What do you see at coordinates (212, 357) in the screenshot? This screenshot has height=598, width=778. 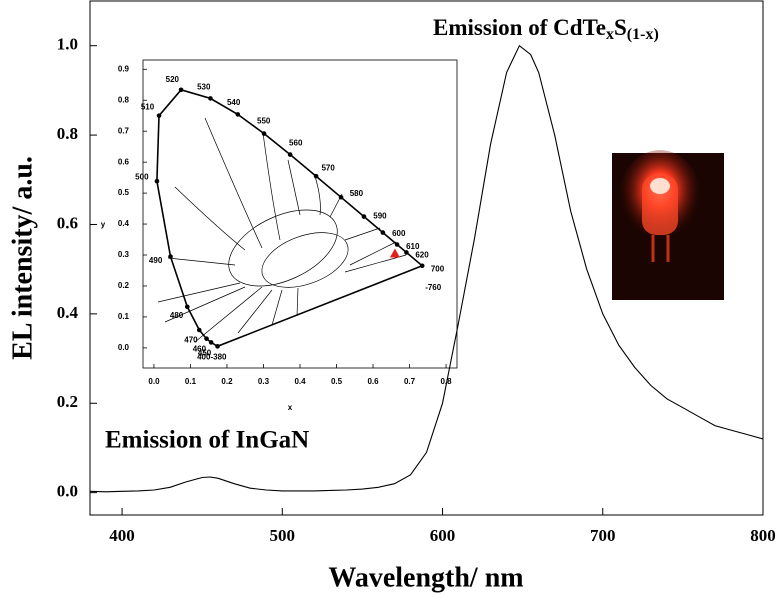 I see `locus-label: 400-380` at bounding box center [212, 357].